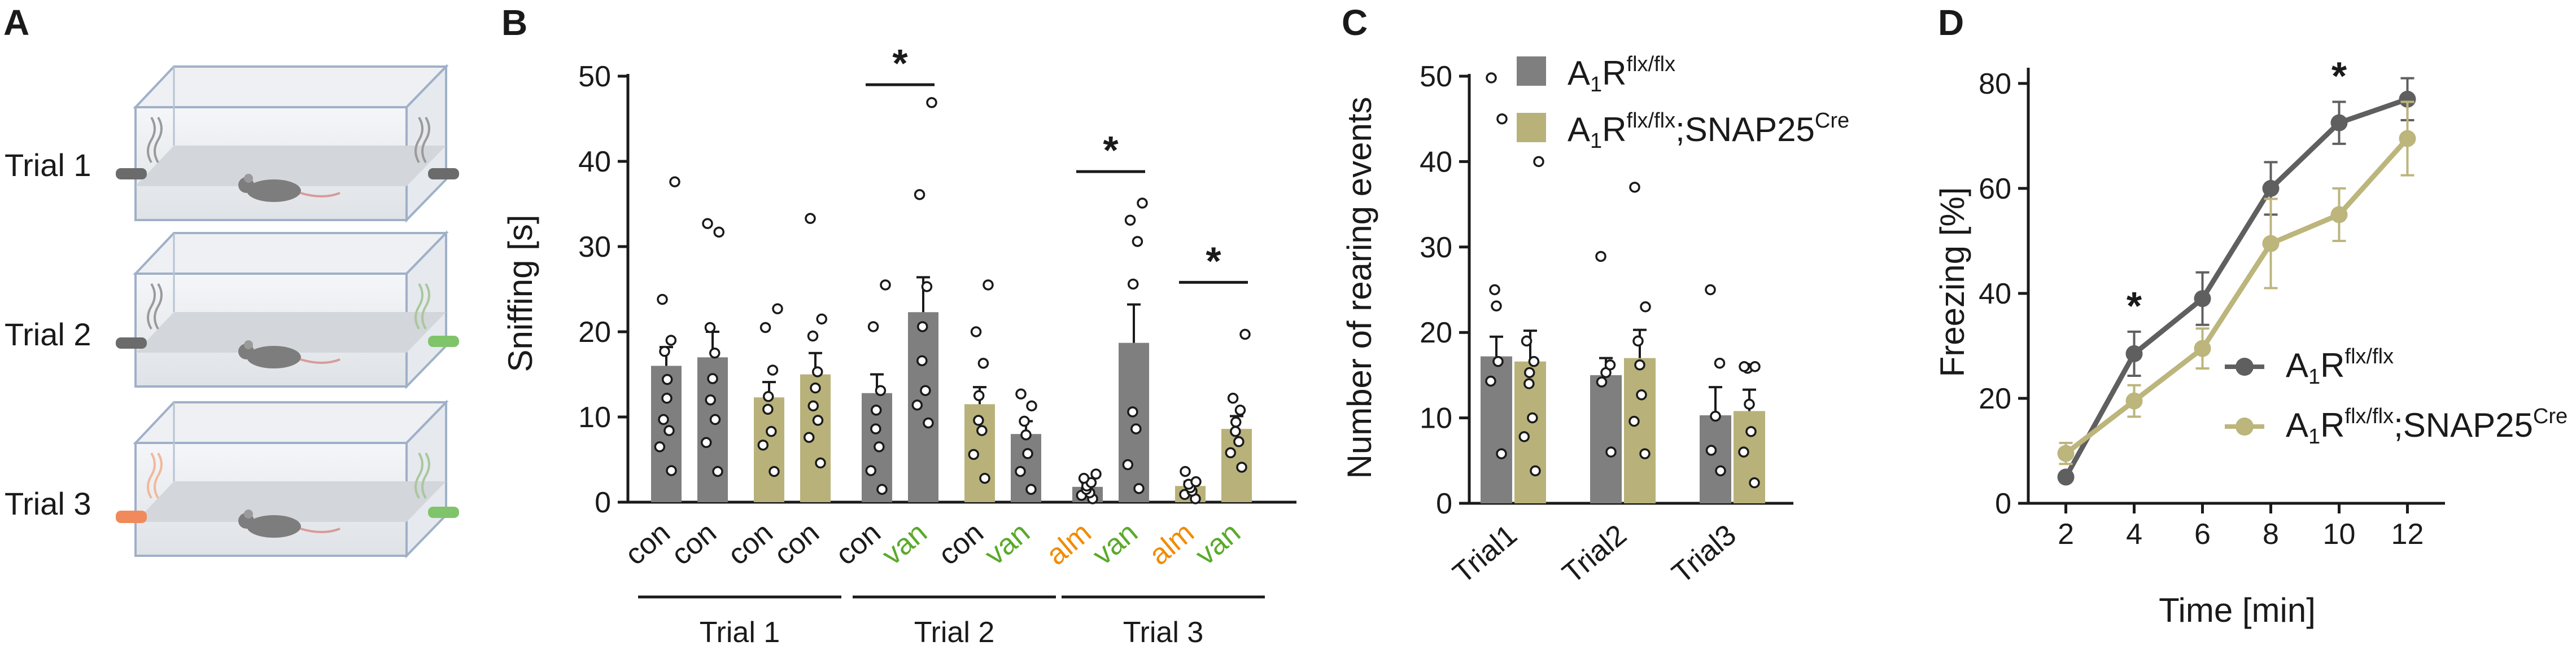 This screenshot has width=2576, height=650. I want to click on series-line, so click(2237, 296).